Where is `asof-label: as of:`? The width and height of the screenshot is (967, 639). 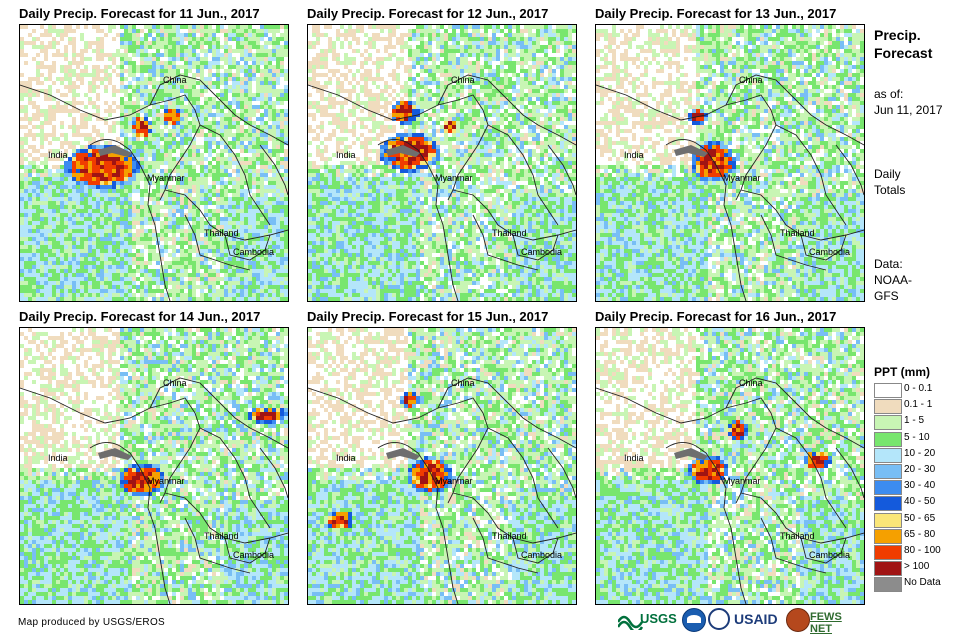 asof-label: as of: is located at coordinates (908, 94).